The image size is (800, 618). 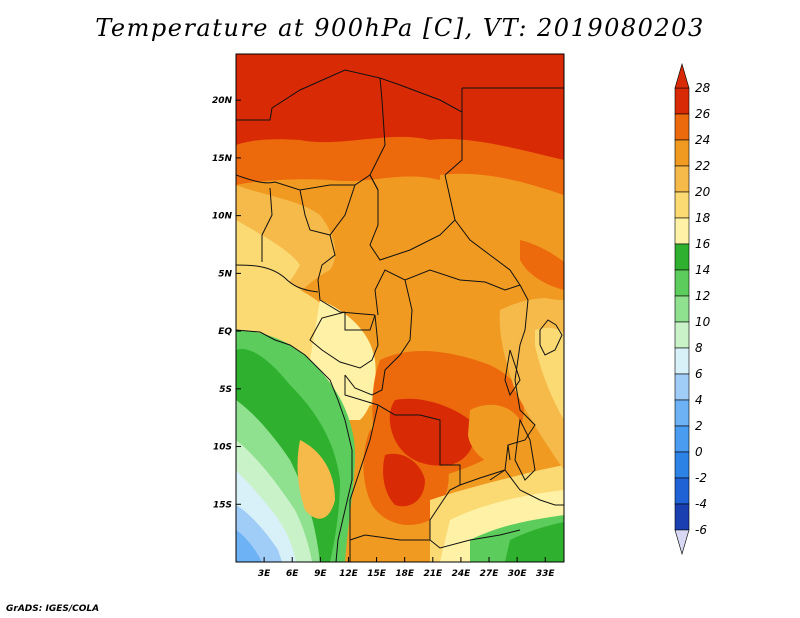 I want to click on colorbar-label: 24, so click(x=702, y=140).